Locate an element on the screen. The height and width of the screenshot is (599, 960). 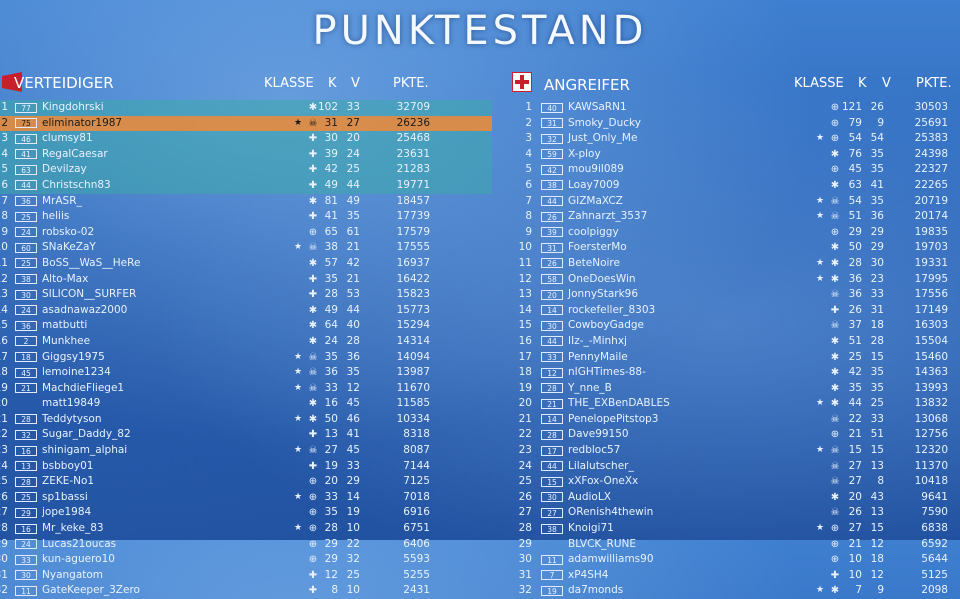
player-rank: 19 is located at coordinates (4, 387).